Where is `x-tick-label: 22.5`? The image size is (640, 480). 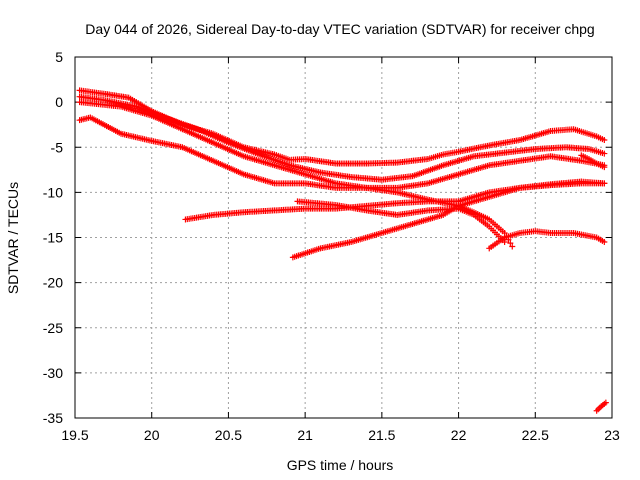
x-tick-label: 22.5 is located at coordinates (535, 435).